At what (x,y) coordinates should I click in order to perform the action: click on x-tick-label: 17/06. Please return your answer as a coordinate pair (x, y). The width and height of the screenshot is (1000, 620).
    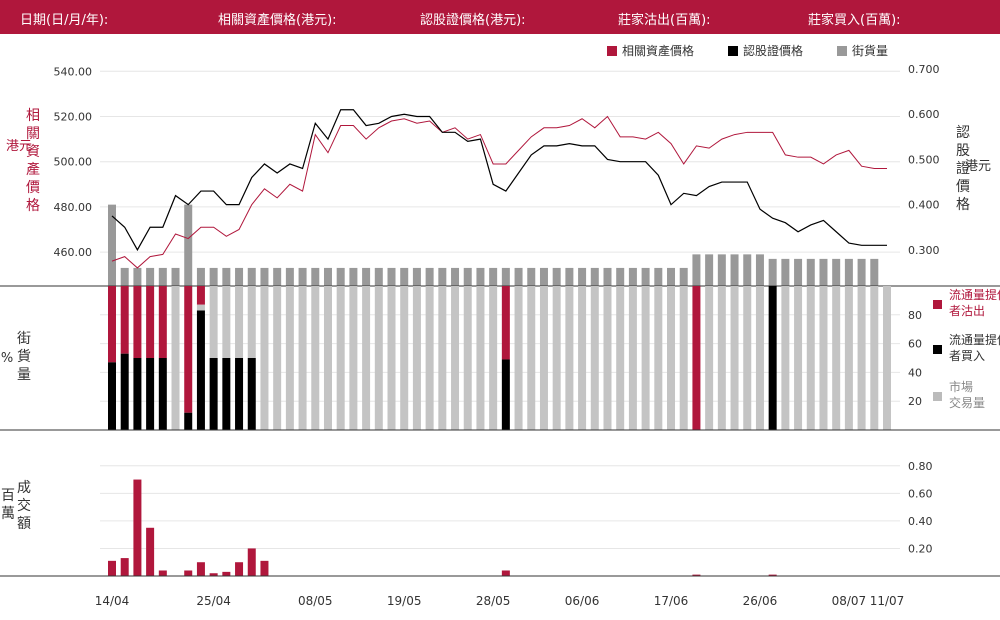
    Looking at the image, I should click on (671, 601).